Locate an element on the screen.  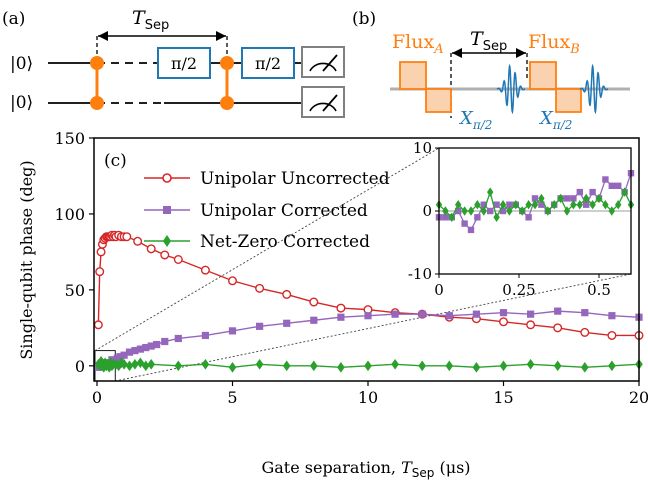
x-tick-label: 20 is located at coordinates (638, 397).